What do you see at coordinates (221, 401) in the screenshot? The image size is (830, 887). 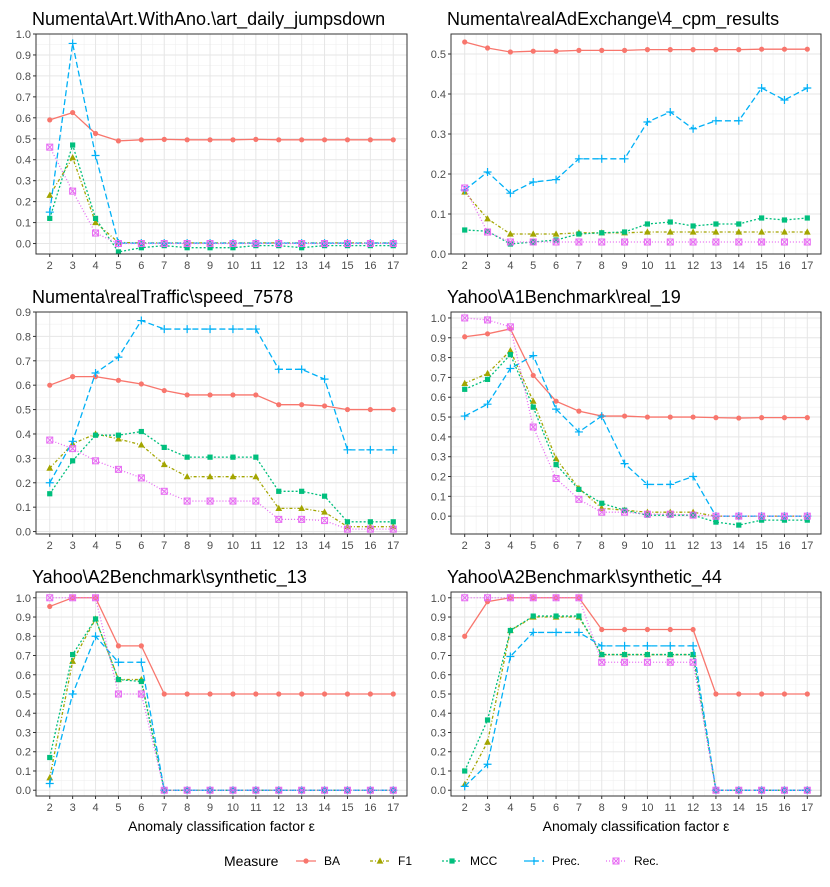 I see `series-speed-7578-prec` at bounding box center [221, 401].